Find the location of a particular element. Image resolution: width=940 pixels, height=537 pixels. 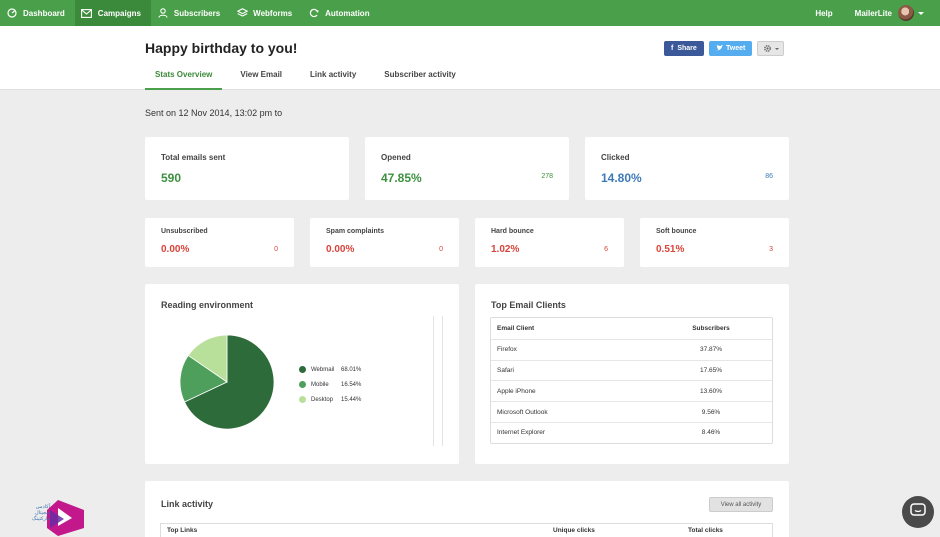

spam-complaints-count: 0 is located at coordinates (441, 249).